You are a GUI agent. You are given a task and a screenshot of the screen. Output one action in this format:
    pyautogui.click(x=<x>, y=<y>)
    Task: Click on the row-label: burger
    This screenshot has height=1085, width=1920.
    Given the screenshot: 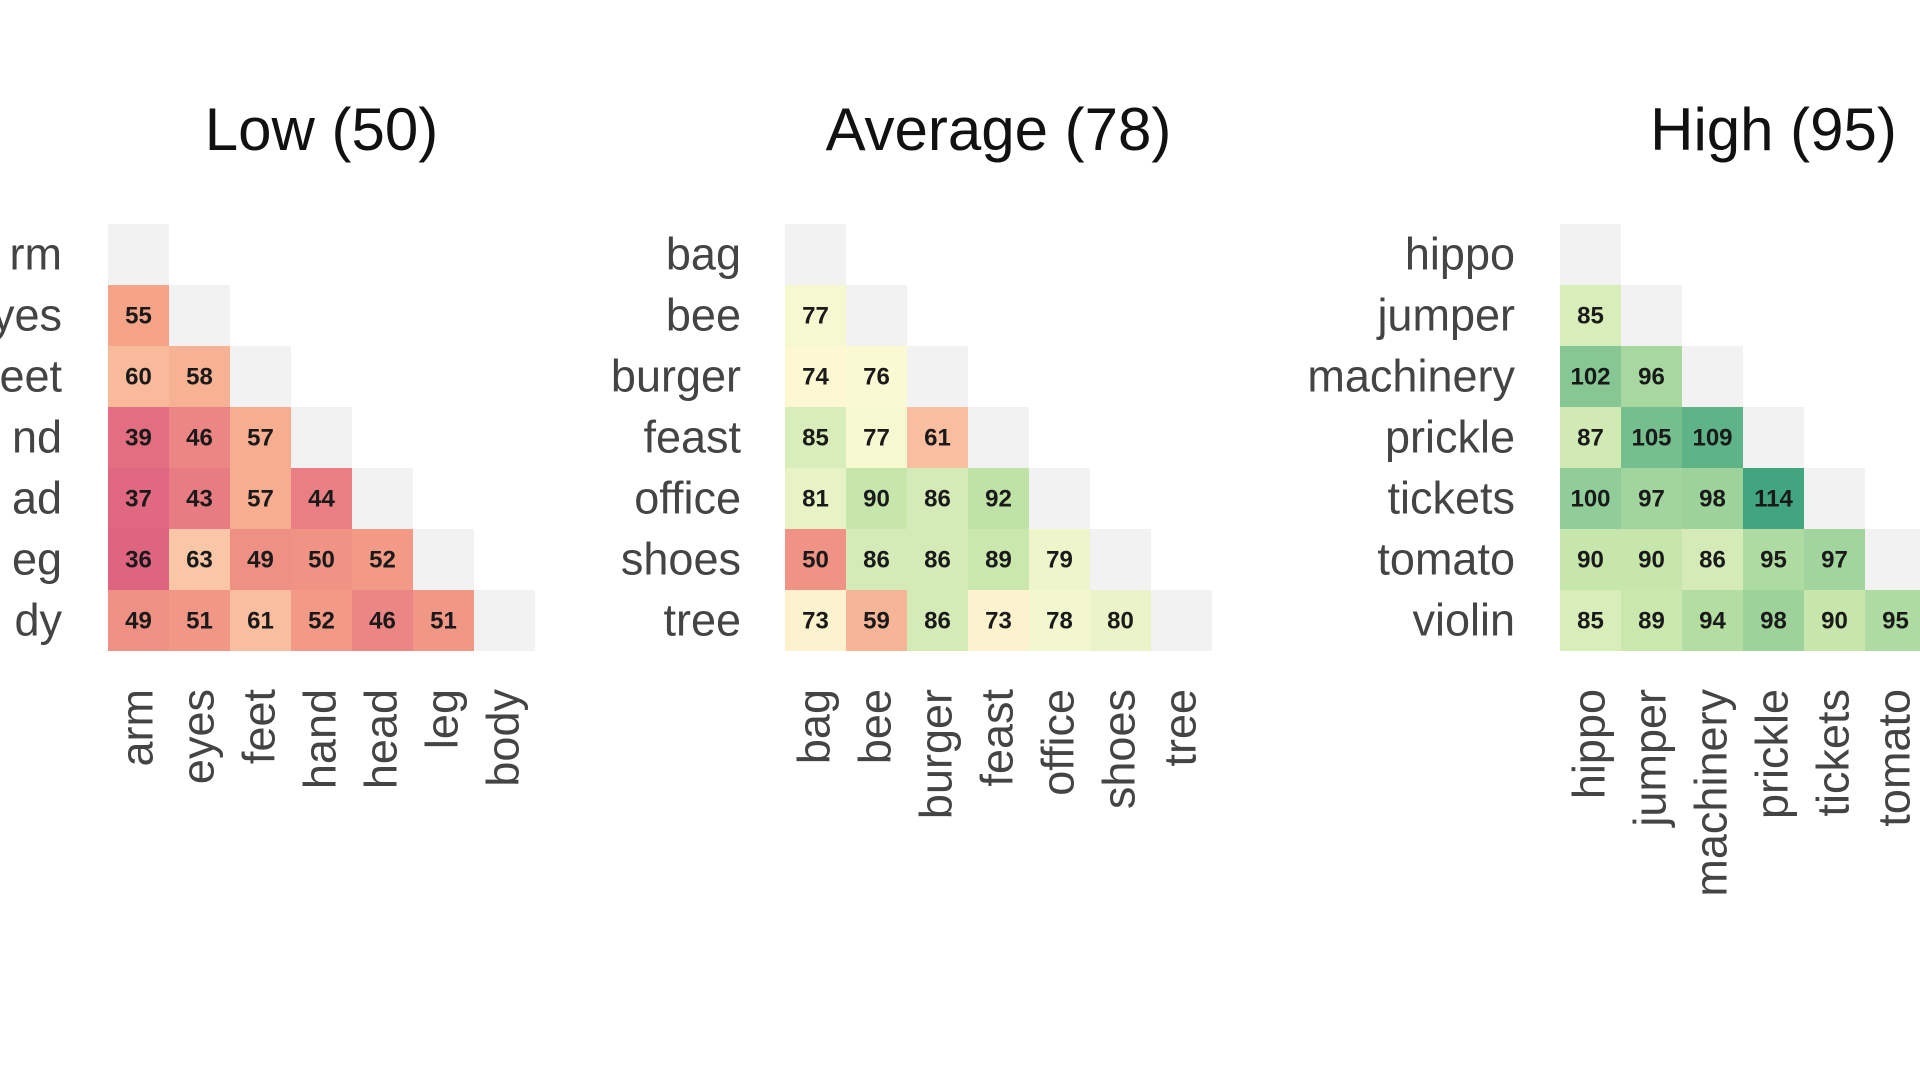 What is the action you would take?
    pyautogui.click(x=676, y=376)
    